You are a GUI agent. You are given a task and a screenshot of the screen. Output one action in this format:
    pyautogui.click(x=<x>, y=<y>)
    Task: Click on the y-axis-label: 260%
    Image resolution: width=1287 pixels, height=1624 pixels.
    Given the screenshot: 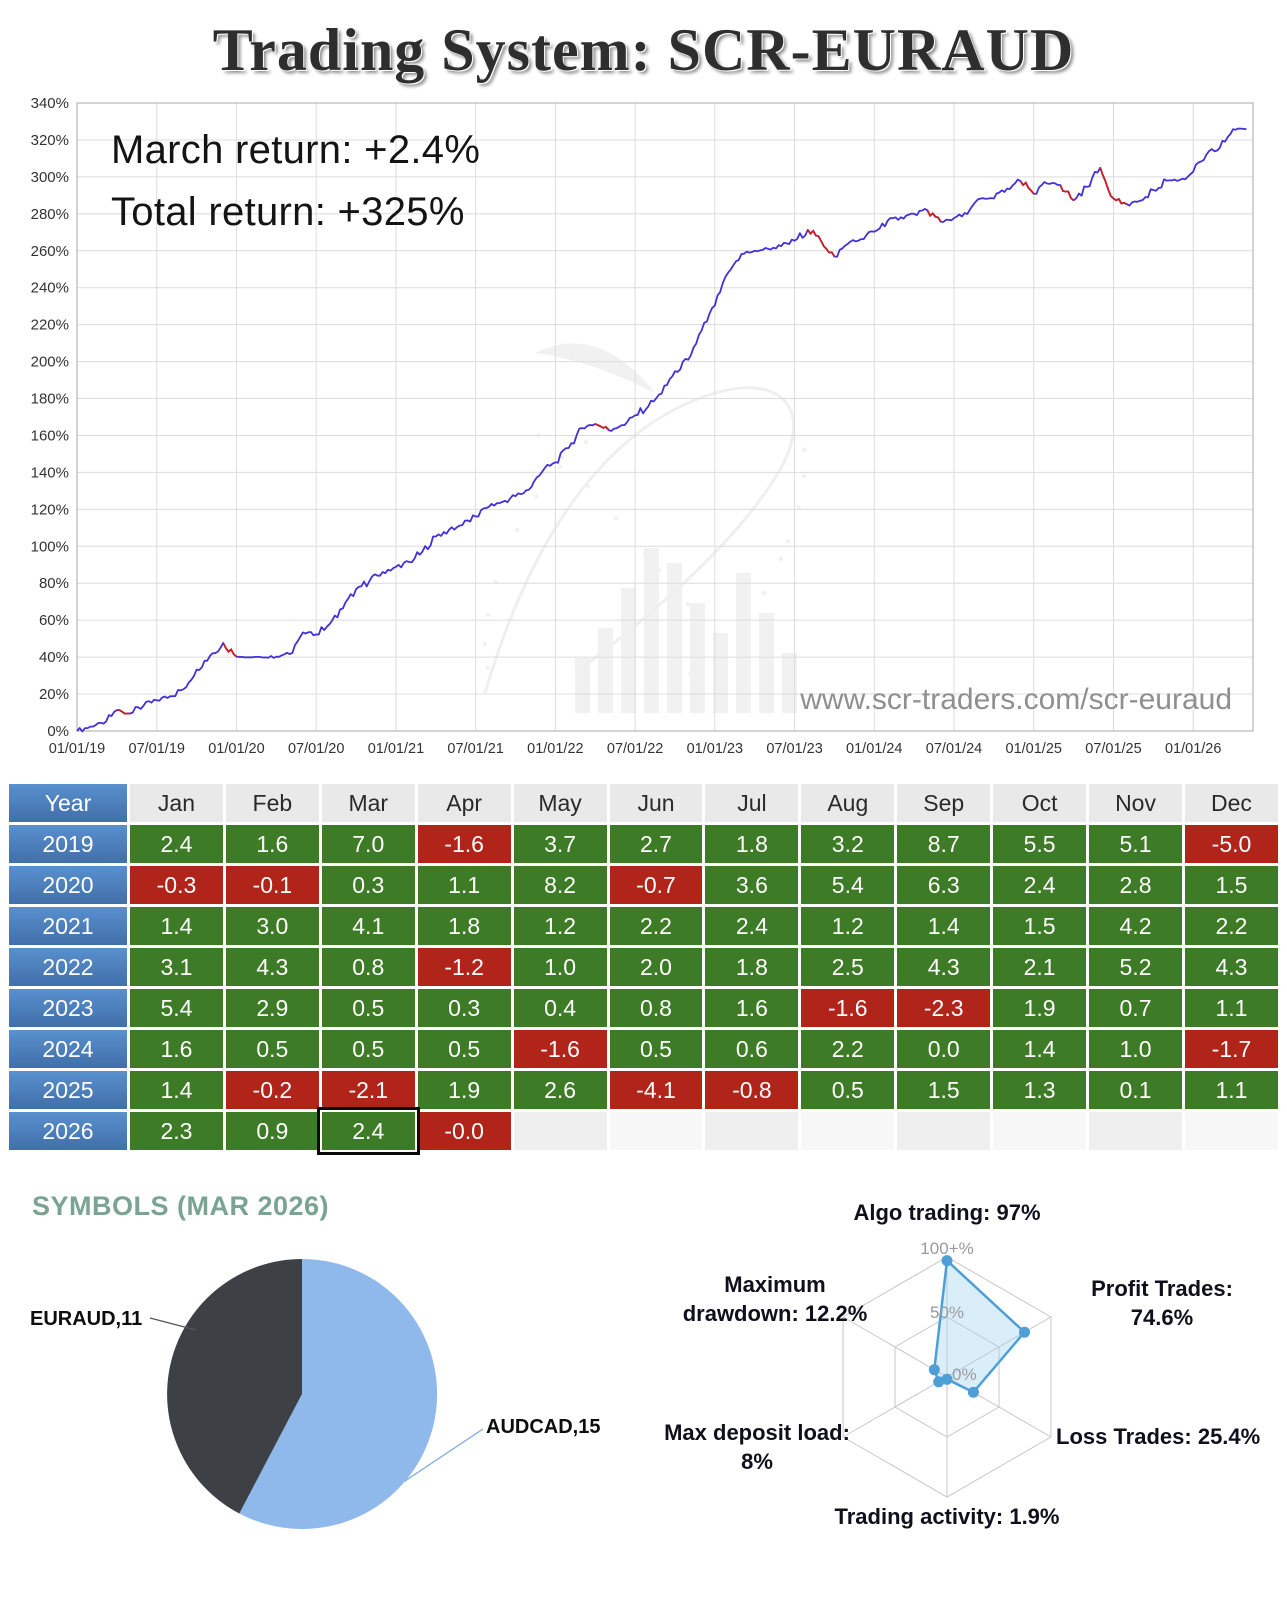 What is the action you would take?
    pyautogui.click(x=50, y=251)
    